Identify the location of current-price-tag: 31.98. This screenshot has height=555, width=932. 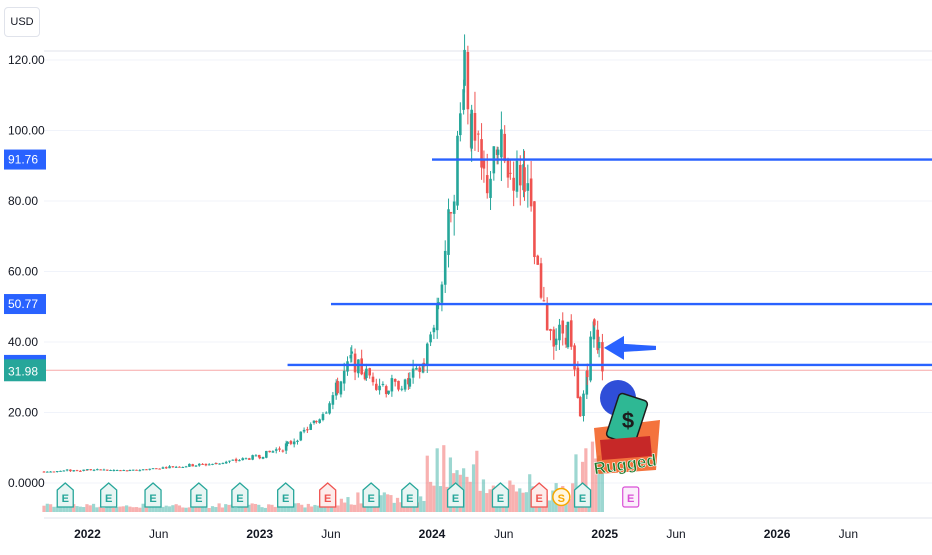
(25, 370).